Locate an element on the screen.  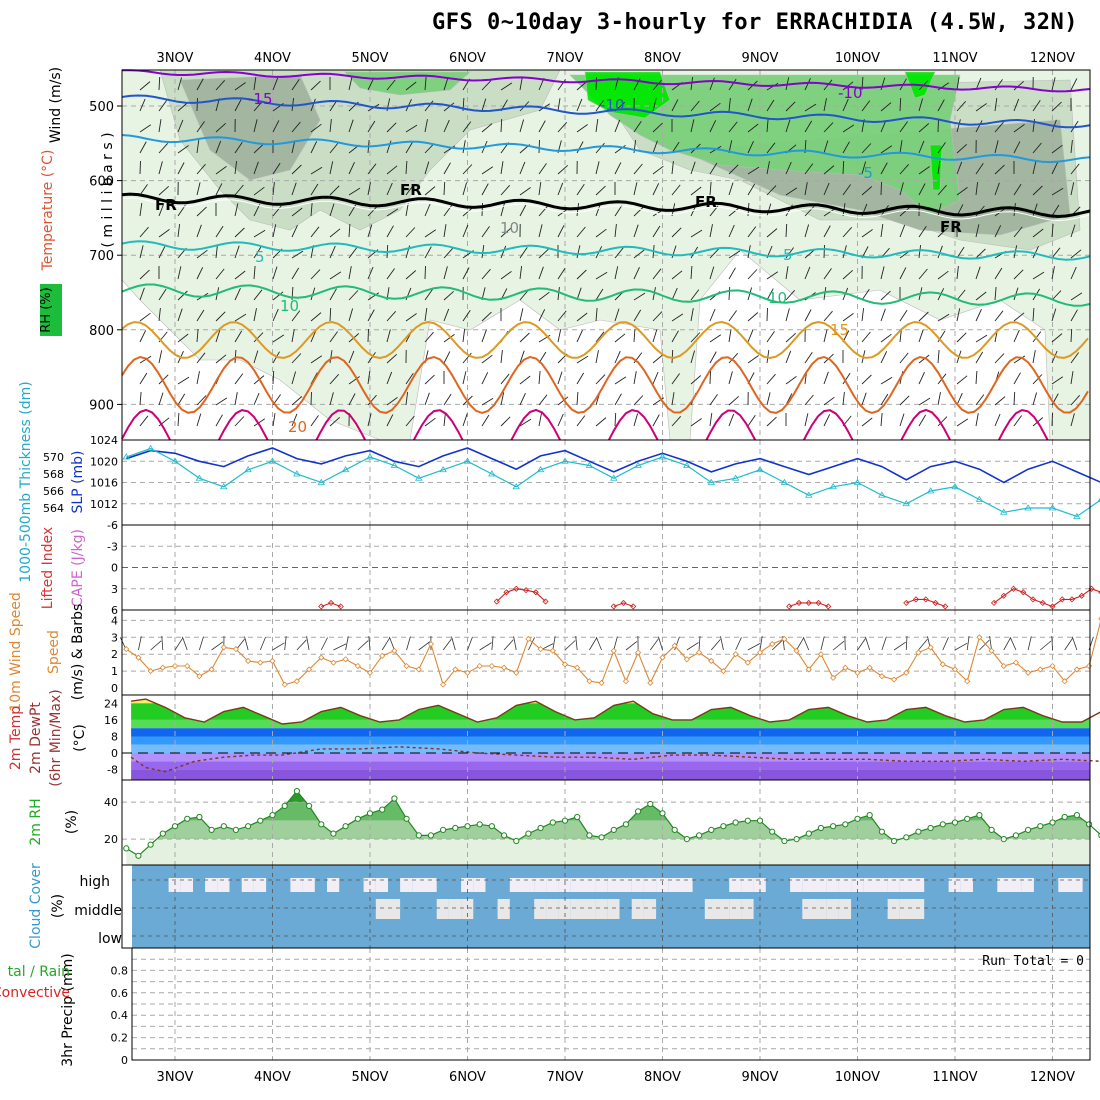
rh-axis-label: RH (%) is located at coordinates (46, 309).